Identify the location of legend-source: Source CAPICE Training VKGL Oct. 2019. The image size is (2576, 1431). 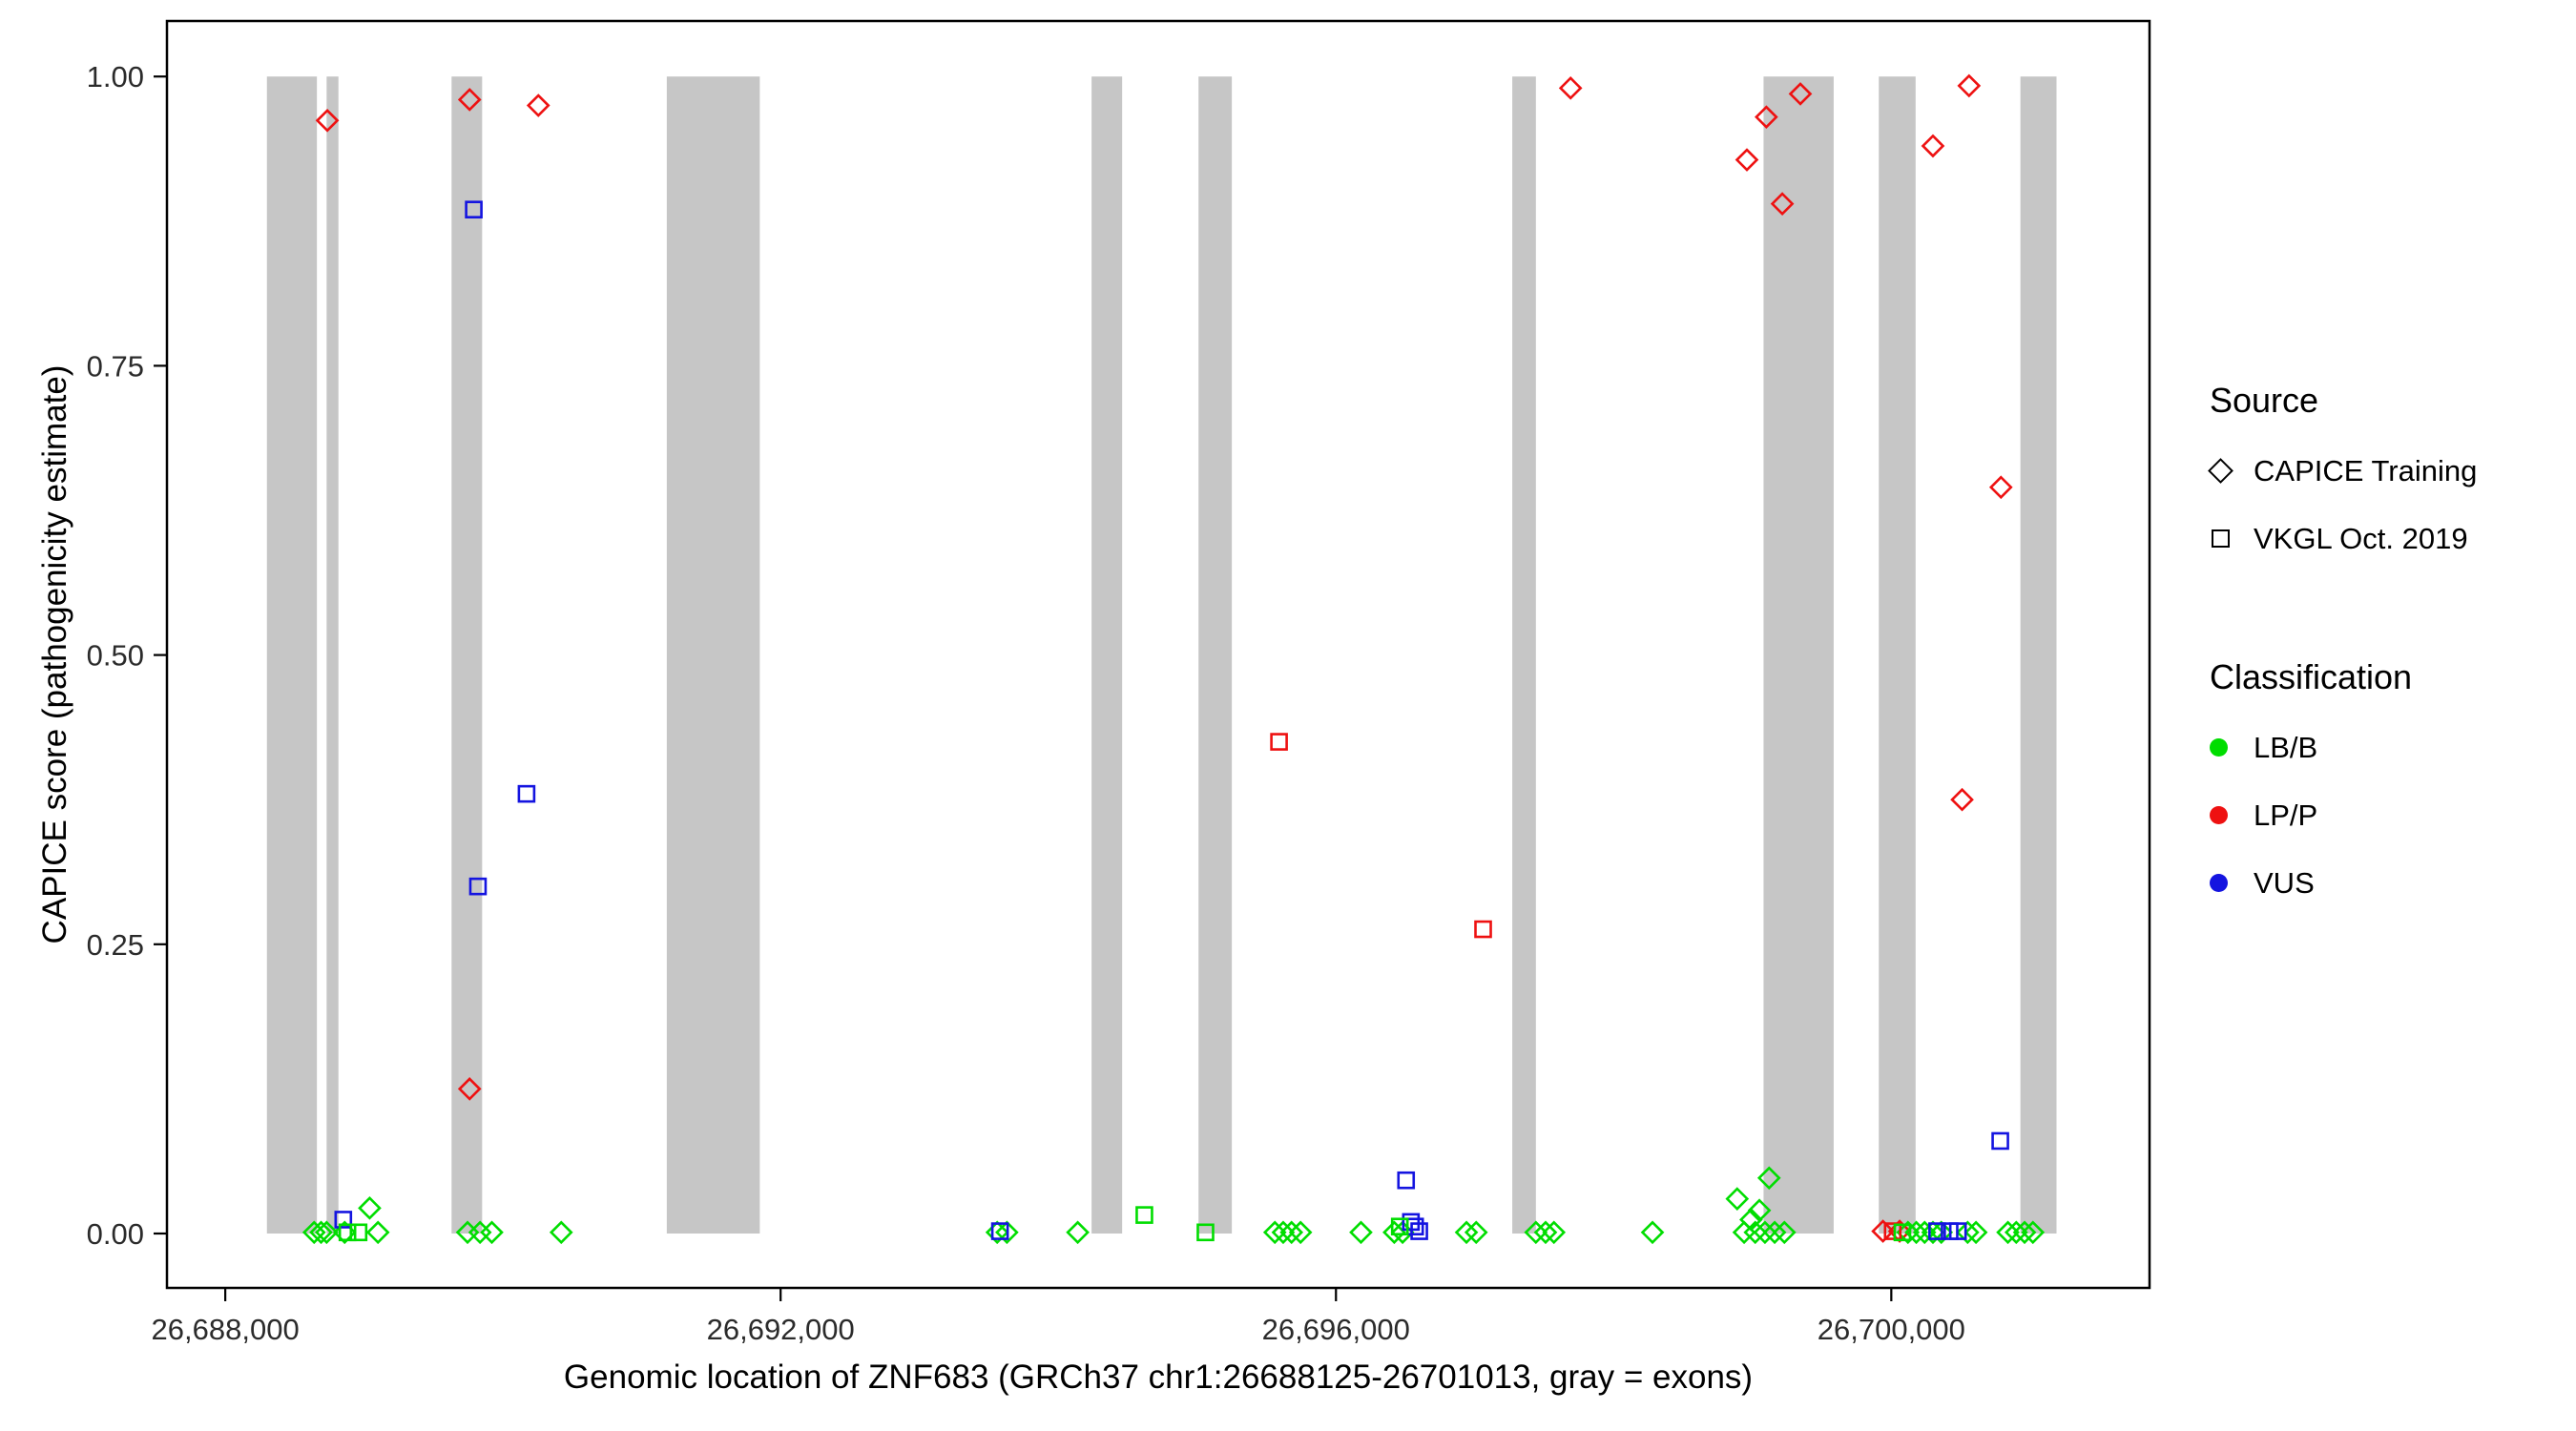
(2343, 476).